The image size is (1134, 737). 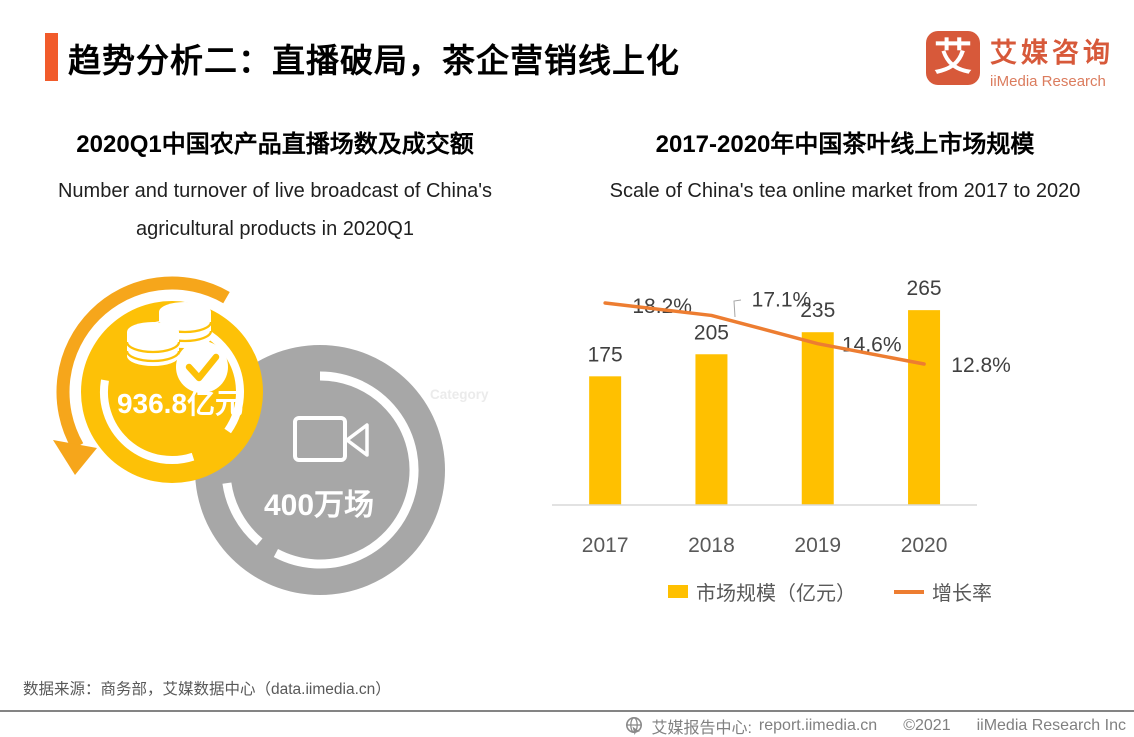 What do you see at coordinates (567, 711) in the screenshot?
I see `footer-divider` at bounding box center [567, 711].